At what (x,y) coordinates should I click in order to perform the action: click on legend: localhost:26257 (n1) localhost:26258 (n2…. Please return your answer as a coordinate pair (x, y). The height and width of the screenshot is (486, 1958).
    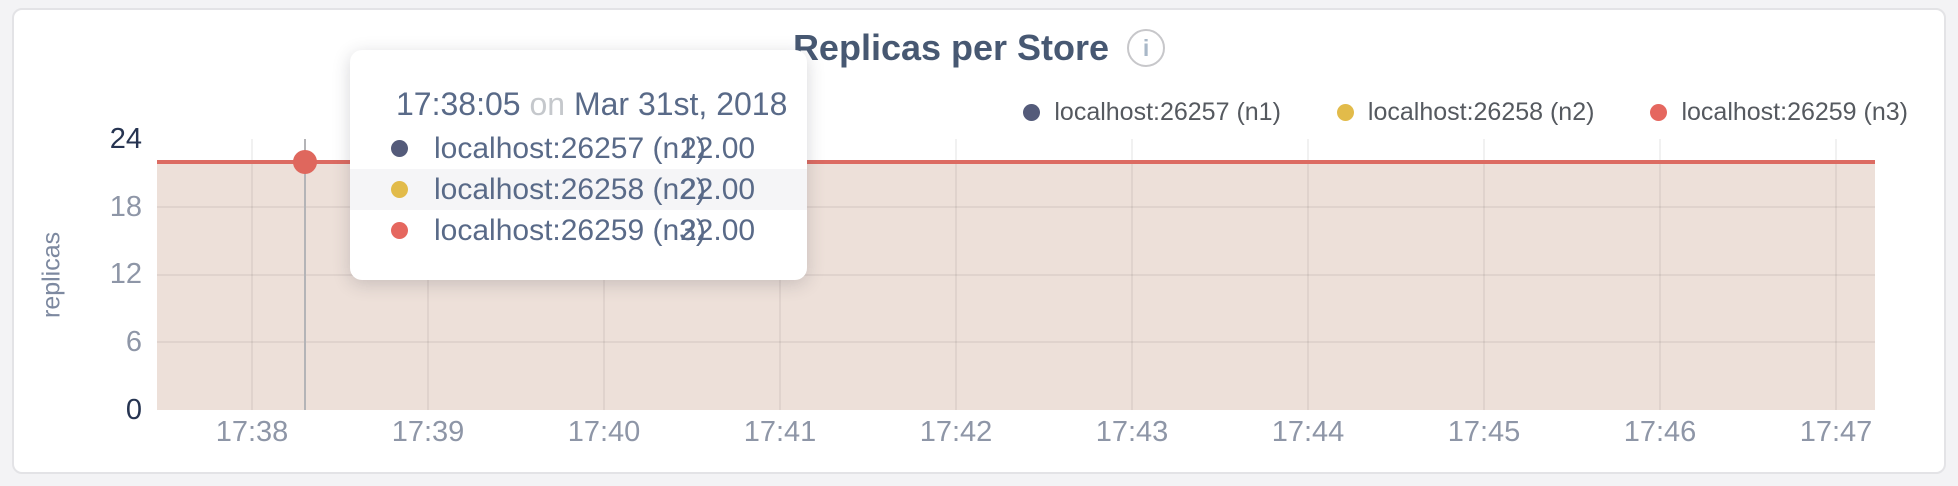
    Looking at the image, I should click on (1465, 112).